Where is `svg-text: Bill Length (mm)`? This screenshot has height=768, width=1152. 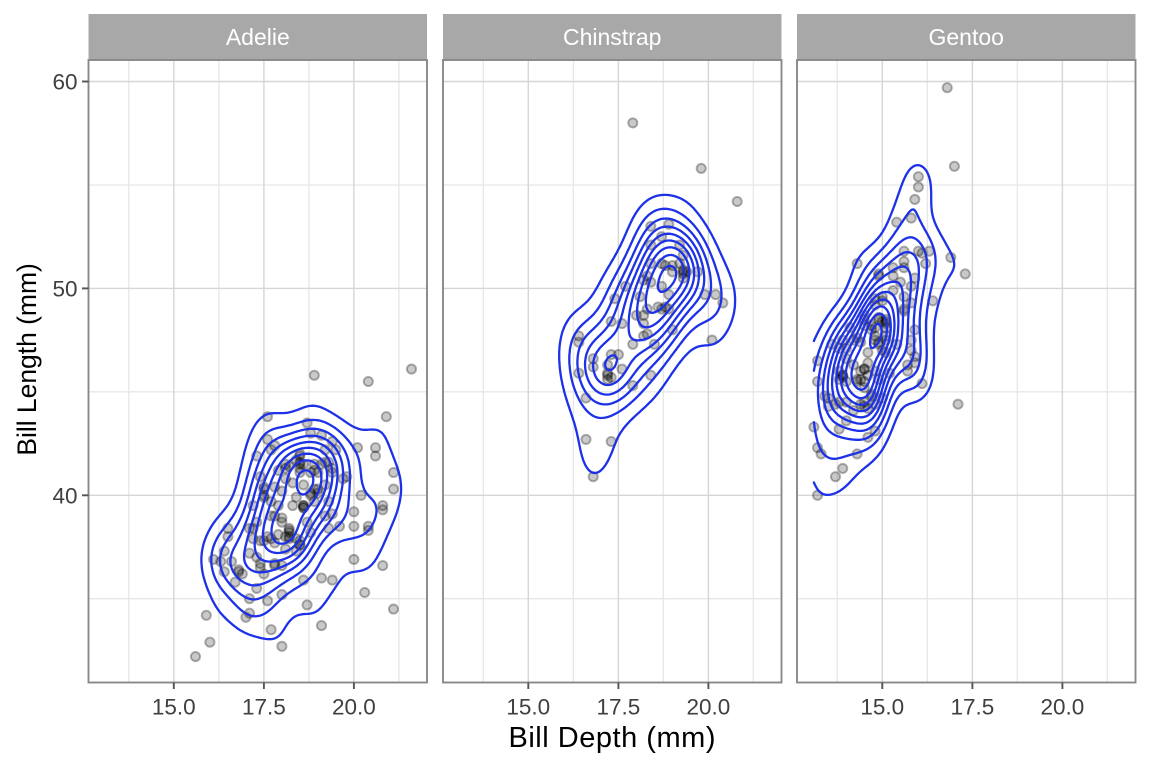 svg-text: Bill Length (mm) is located at coordinates (27, 359).